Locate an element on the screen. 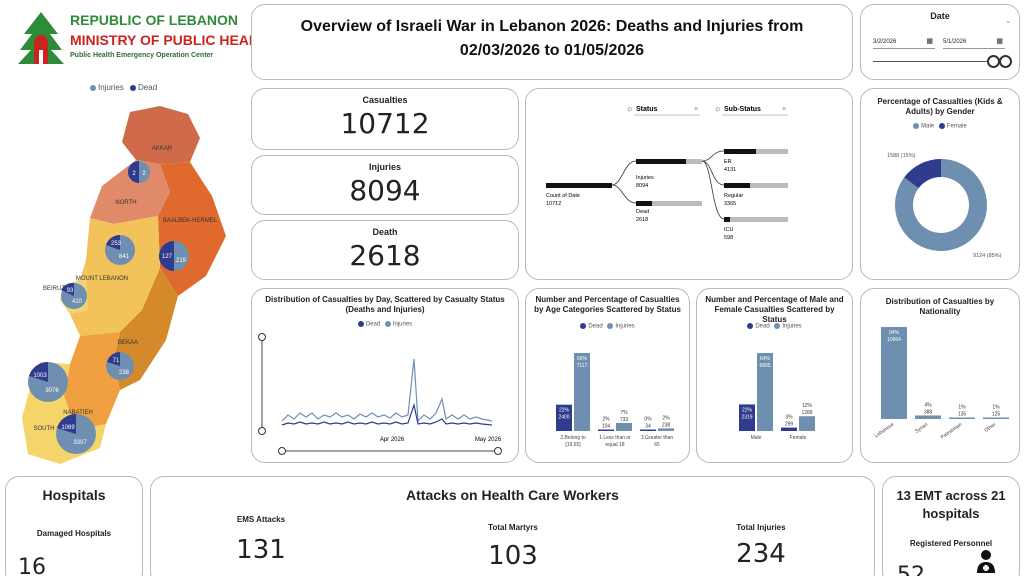 This screenshot has width=1024, height=576. lightbulb-icon: ☼ is located at coordinates (717, 108).